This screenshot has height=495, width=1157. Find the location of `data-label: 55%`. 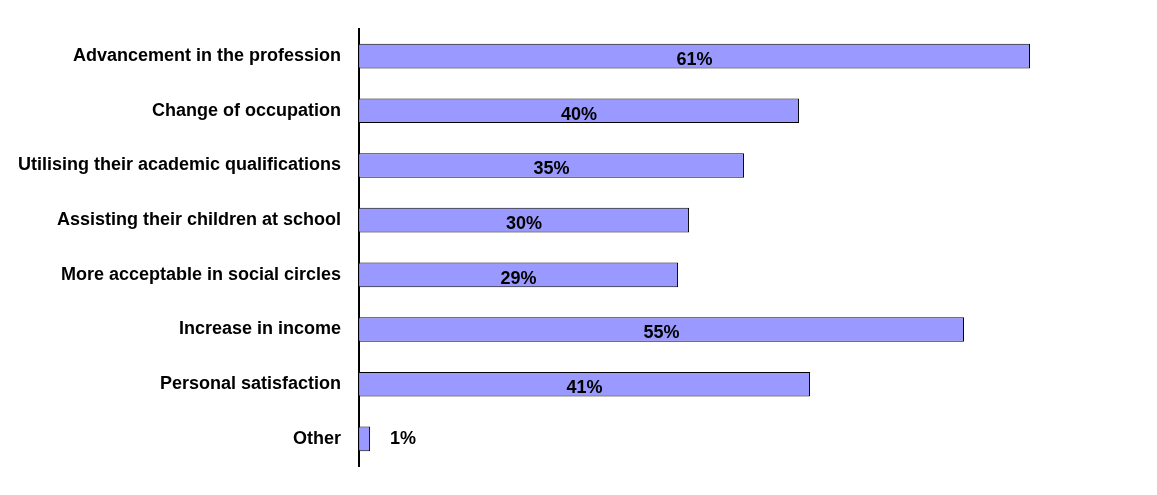

data-label: 55% is located at coordinates (661, 332).